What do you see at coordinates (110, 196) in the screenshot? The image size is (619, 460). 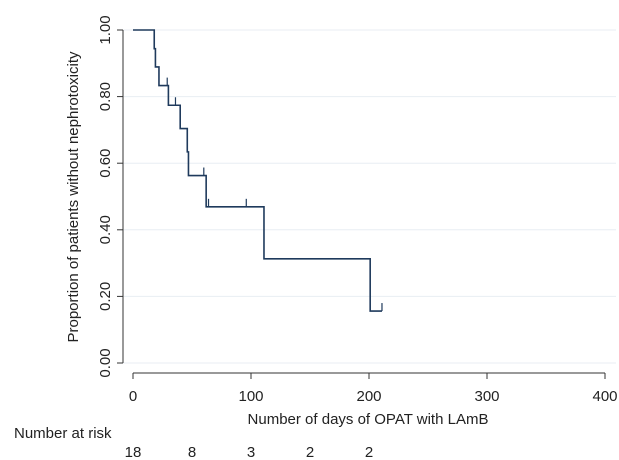 I see `y-axis: 0.00 0.20 0.40 0.60 0.80 1.00` at bounding box center [110, 196].